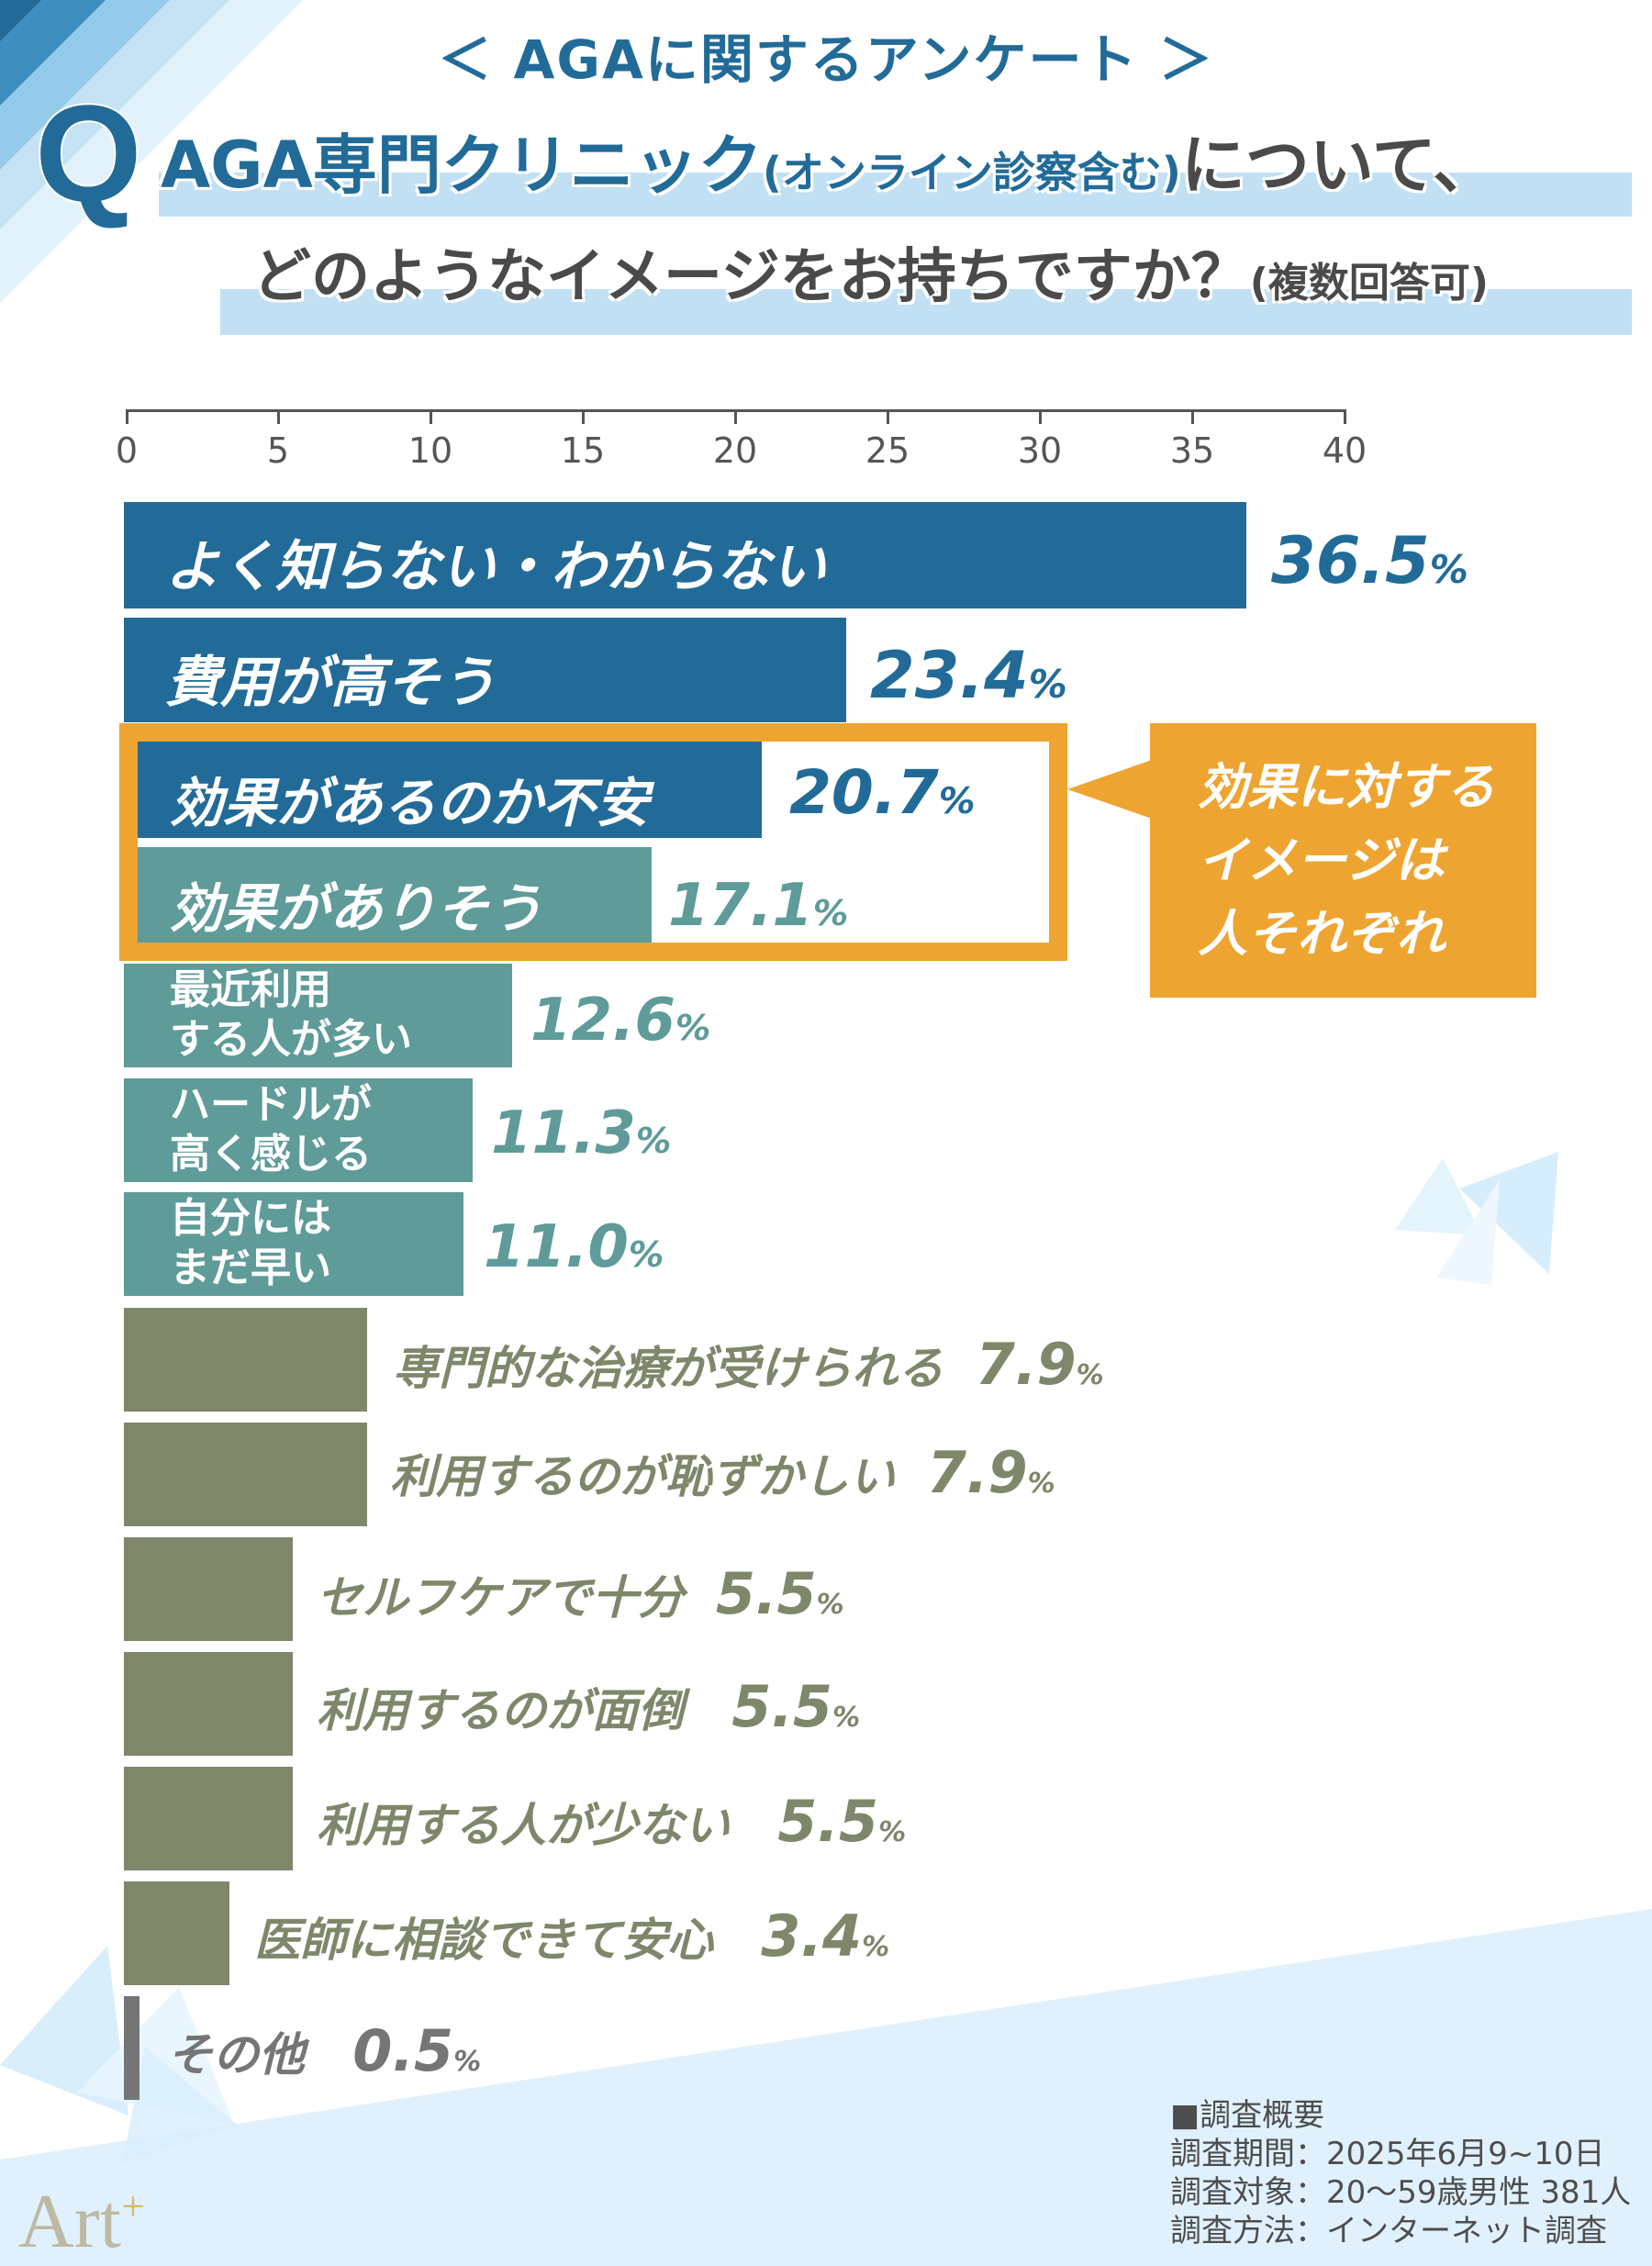  What do you see at coordinates (1369, 283) in the screenshot?
I see `question-paren-2: (複数回答可)` at bounding box center [1369, 283].